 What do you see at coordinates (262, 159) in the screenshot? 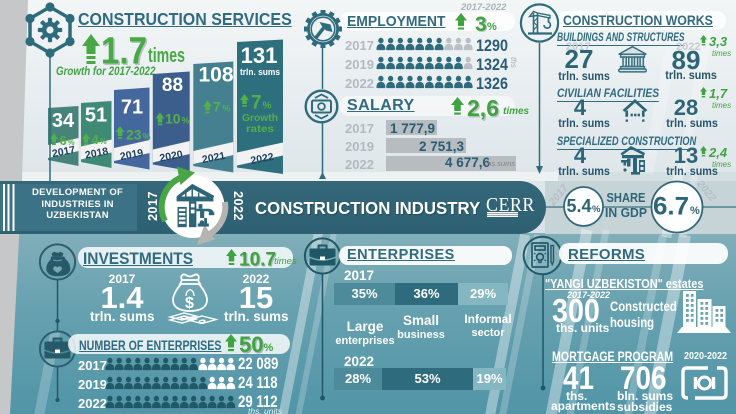
I see `svg-text: 2022` at bounding box center [262, 159].